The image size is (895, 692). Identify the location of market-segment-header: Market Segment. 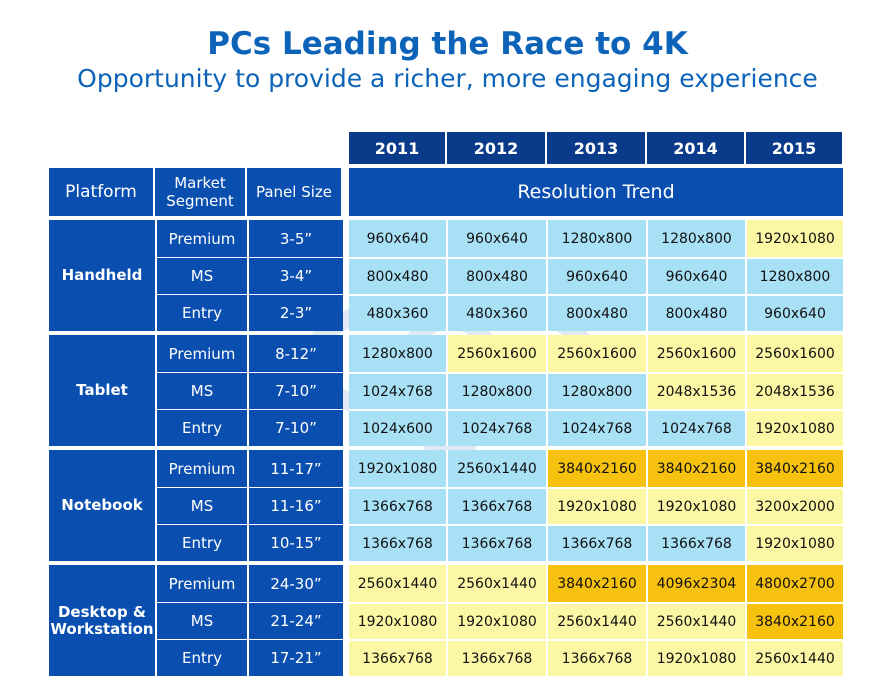
(201, 192).